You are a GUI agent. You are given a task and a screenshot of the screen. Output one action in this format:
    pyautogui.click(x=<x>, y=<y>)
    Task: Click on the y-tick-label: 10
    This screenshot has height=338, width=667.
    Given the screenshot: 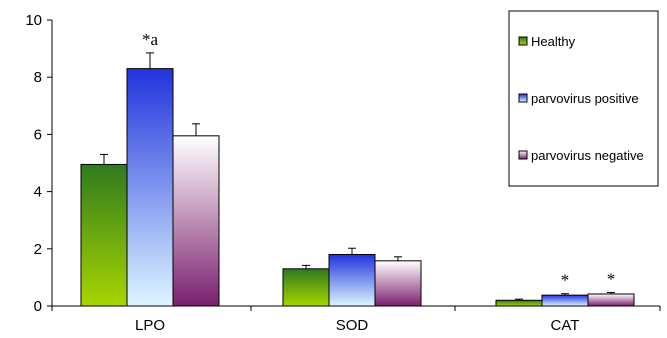 What is the action you would take?
    pyautogui.click(x=33, y=20)
    